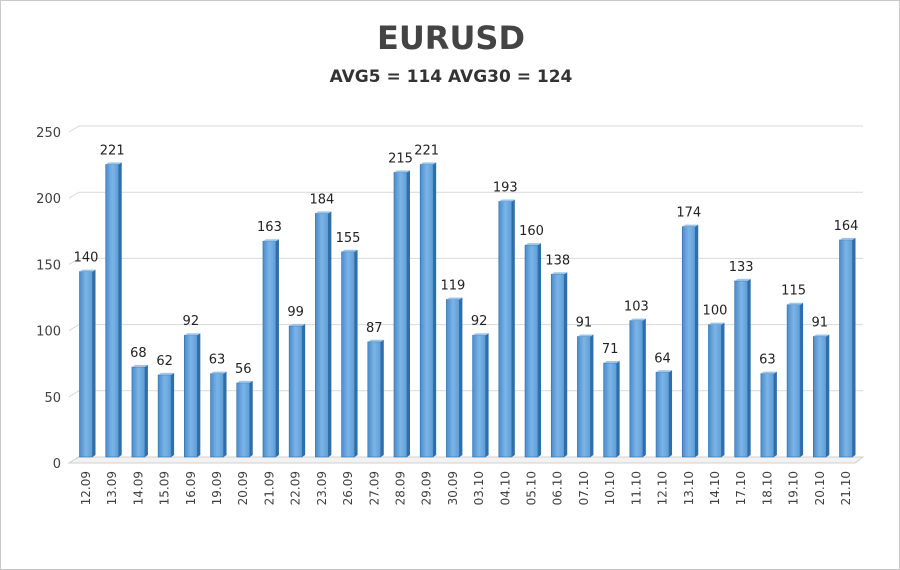 This screenshot has width=900, height=570. What do you see at coordinates (793, 291) in the screenshot?
I see `data-label: 115` at bounding box center [793, 291].